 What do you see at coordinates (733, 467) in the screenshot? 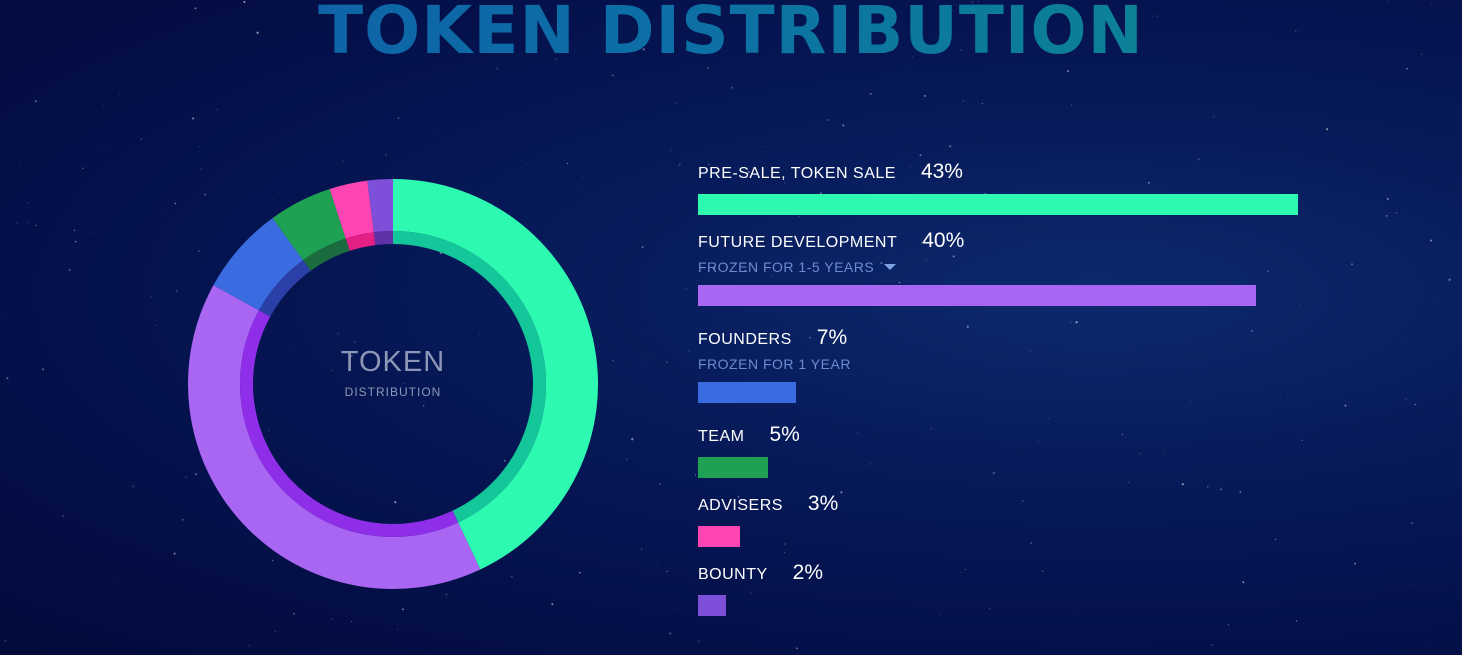
I see `bar-team` at bounding box center [733, 467].